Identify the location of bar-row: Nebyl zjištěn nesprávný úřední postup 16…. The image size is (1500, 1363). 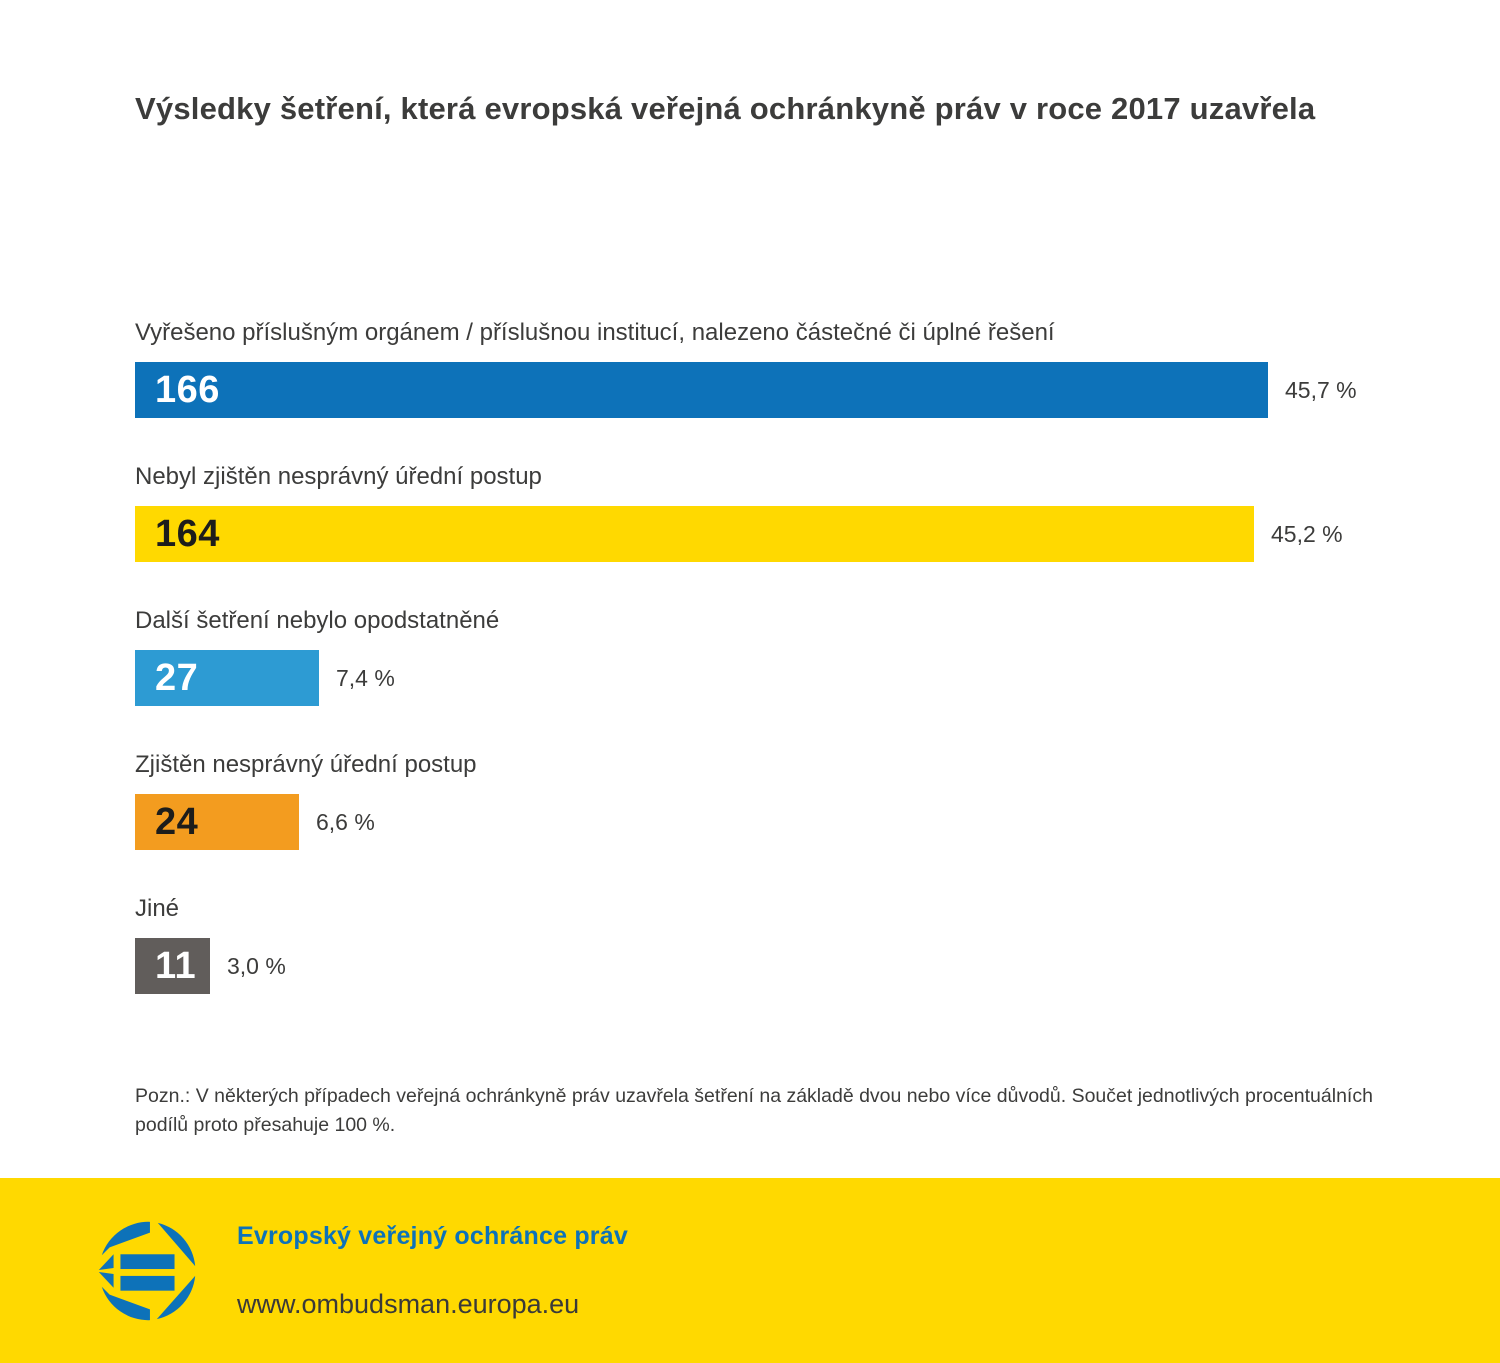
(775, 512).